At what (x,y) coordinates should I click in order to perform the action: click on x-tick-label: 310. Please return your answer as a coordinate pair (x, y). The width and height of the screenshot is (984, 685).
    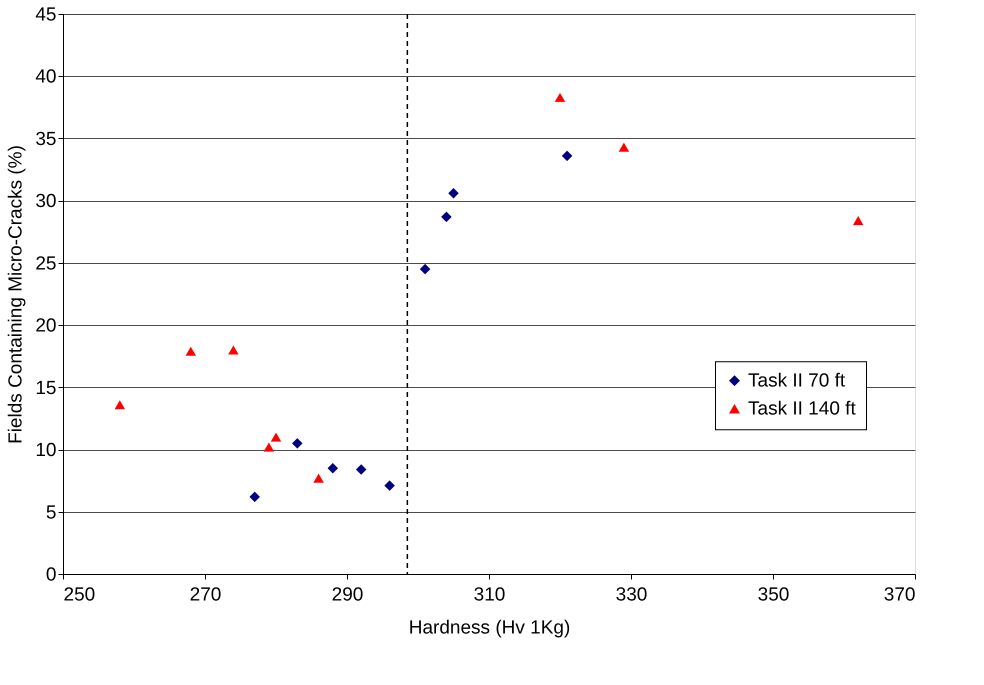
    Looking at the image, I should click on (490, 595).